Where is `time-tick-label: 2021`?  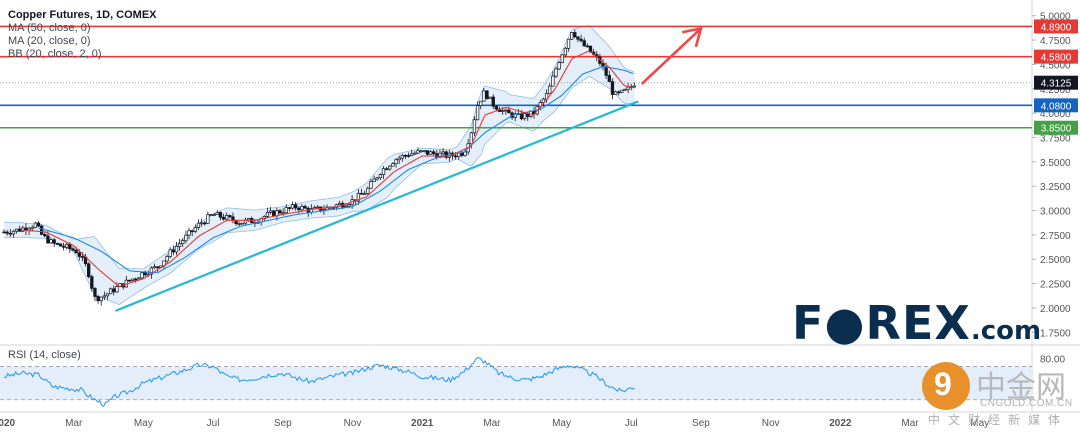 time-tick-label: 2021 is located at coordinates (422, 423).